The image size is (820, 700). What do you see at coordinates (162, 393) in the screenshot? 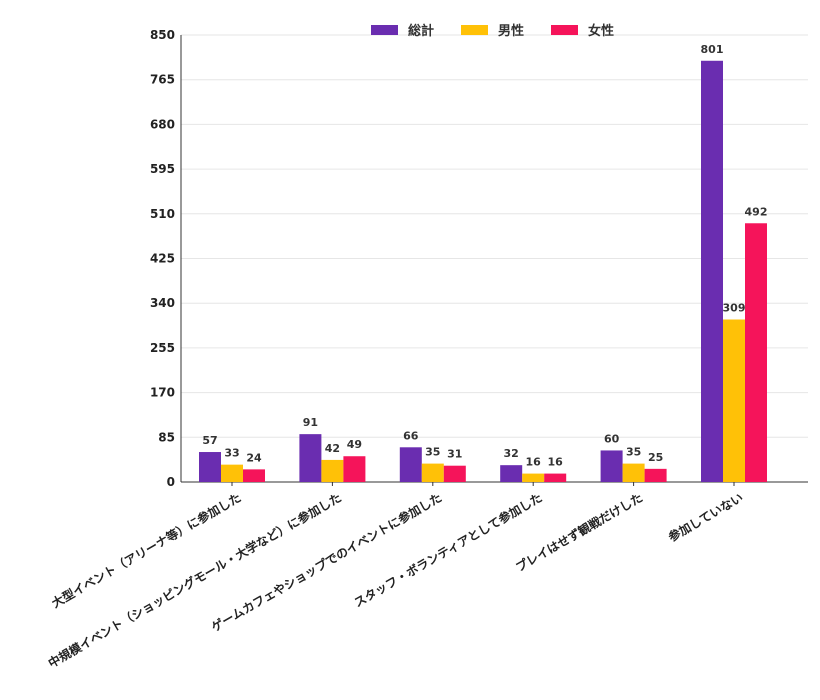
I see `y-tick-label: 170` at bounding box center [162, 393].